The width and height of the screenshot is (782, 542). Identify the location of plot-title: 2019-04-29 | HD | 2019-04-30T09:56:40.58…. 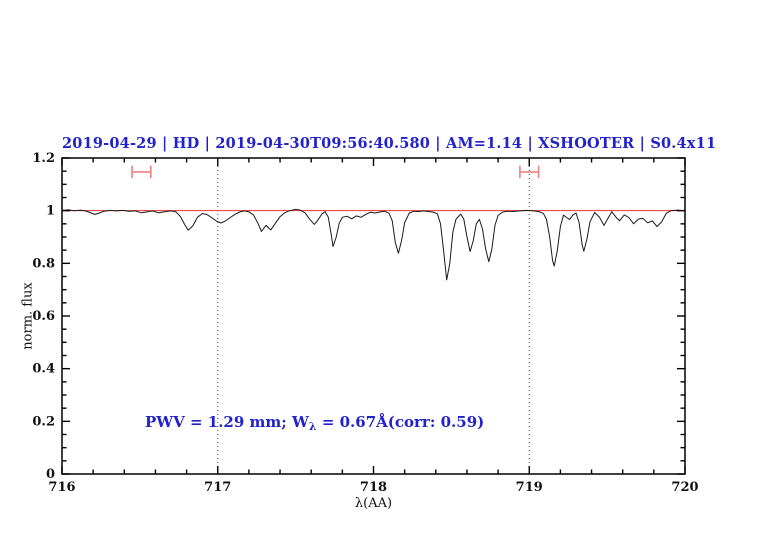
(389, 143).